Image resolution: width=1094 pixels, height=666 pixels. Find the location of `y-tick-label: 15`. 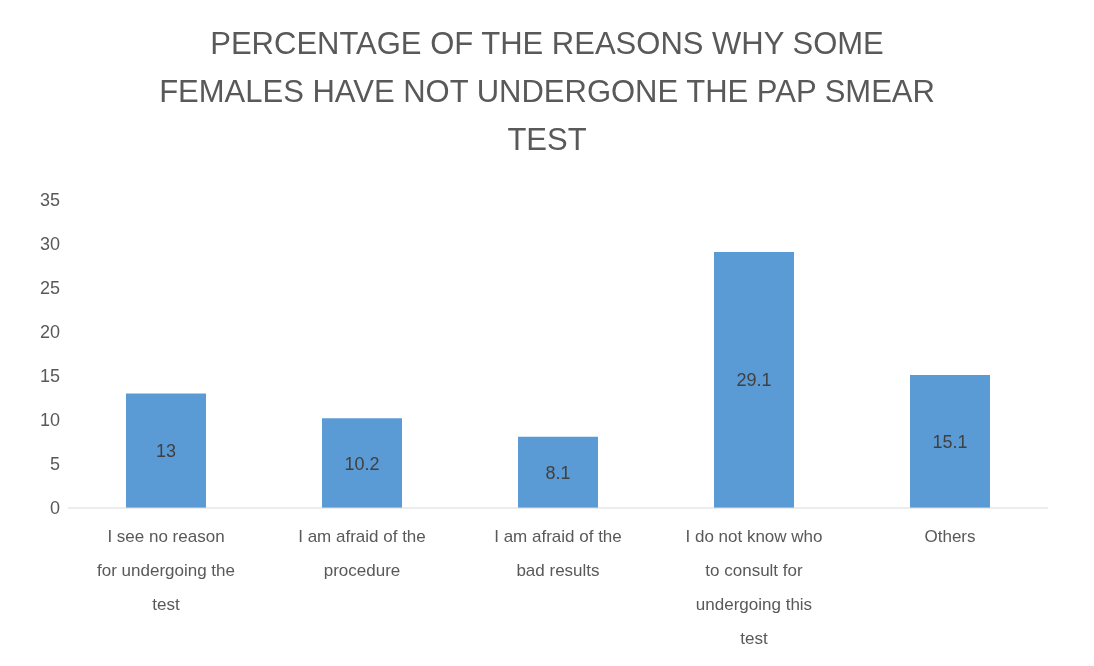

y-tick-label: 15 is located at coordinates (49, 376).